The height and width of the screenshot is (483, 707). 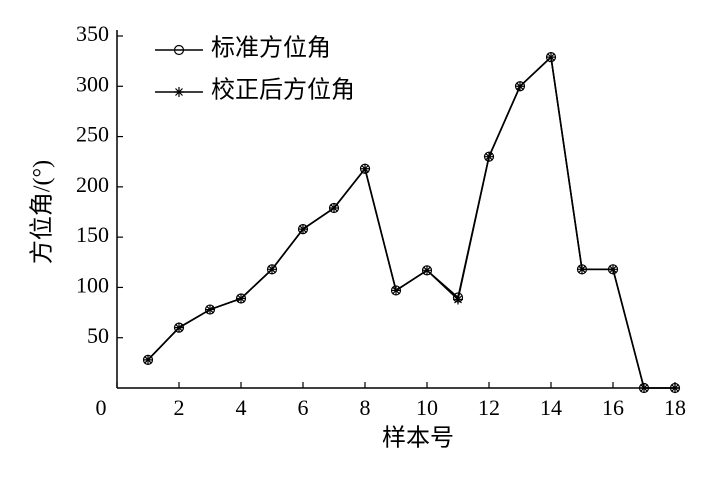 I want to click on x-axis-label: 样本号, so click(x=418, y=438).